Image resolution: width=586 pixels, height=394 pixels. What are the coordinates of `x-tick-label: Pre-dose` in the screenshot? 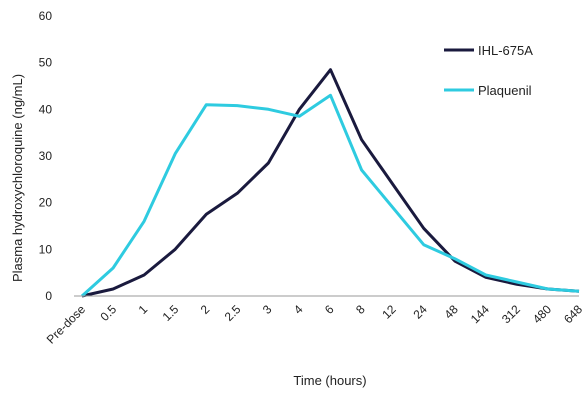 It's located at (66, 324).